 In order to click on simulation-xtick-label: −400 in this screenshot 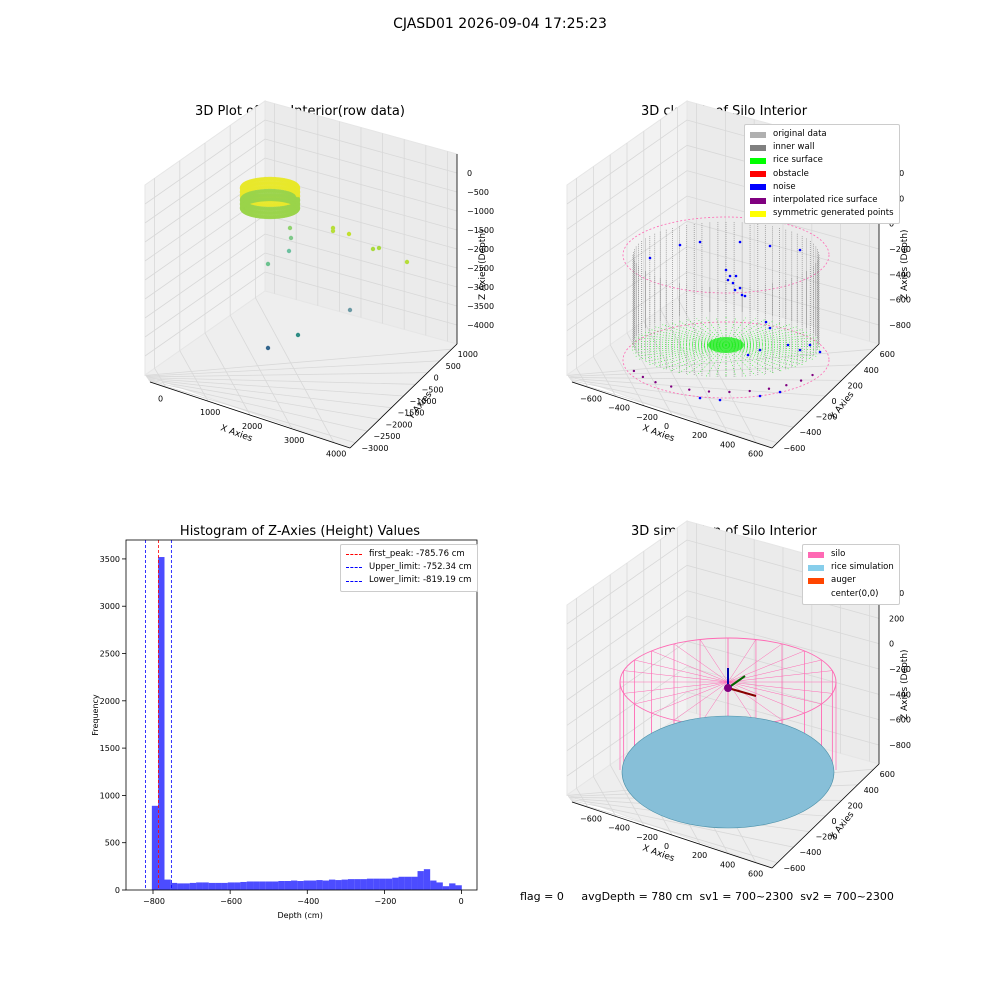, I will do `click(619, 828)`.